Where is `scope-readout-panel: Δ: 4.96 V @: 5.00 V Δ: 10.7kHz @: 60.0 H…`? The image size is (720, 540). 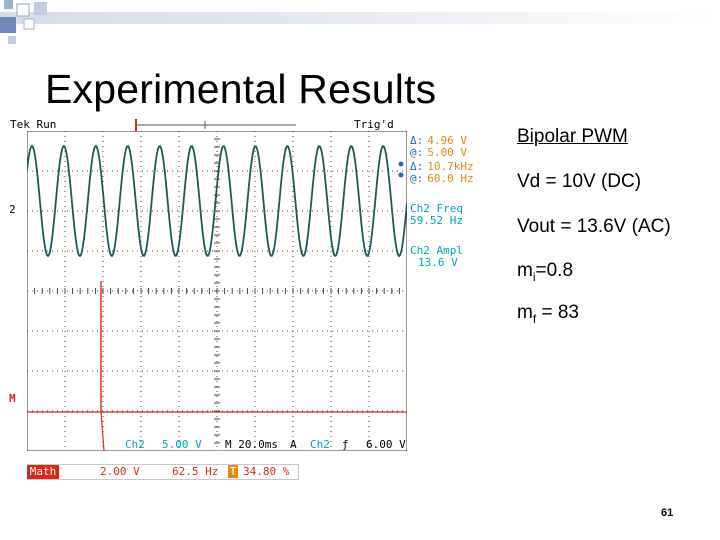 scope-readout-panel: Δ: 4.96 V @: 5.00 V Δ: 10.7kHz @: 60.0 H… is located at coordinates (452, 202).